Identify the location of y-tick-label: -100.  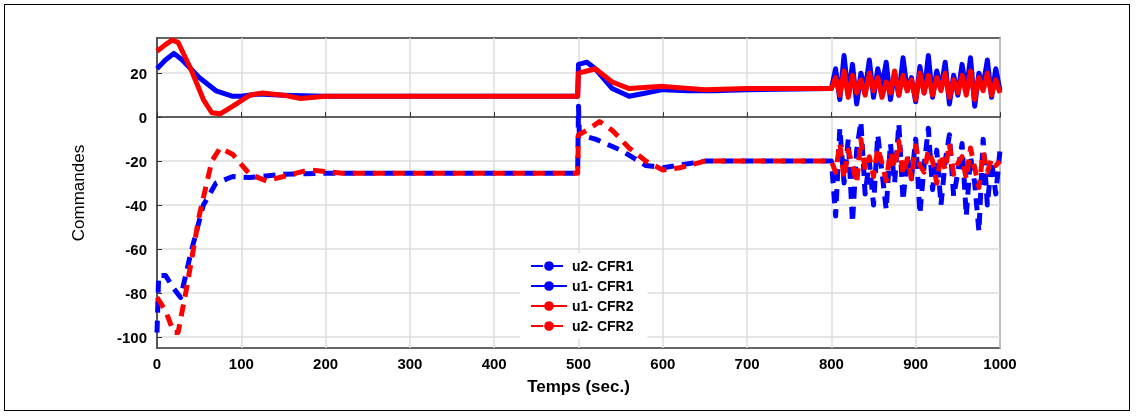
(131, 337).